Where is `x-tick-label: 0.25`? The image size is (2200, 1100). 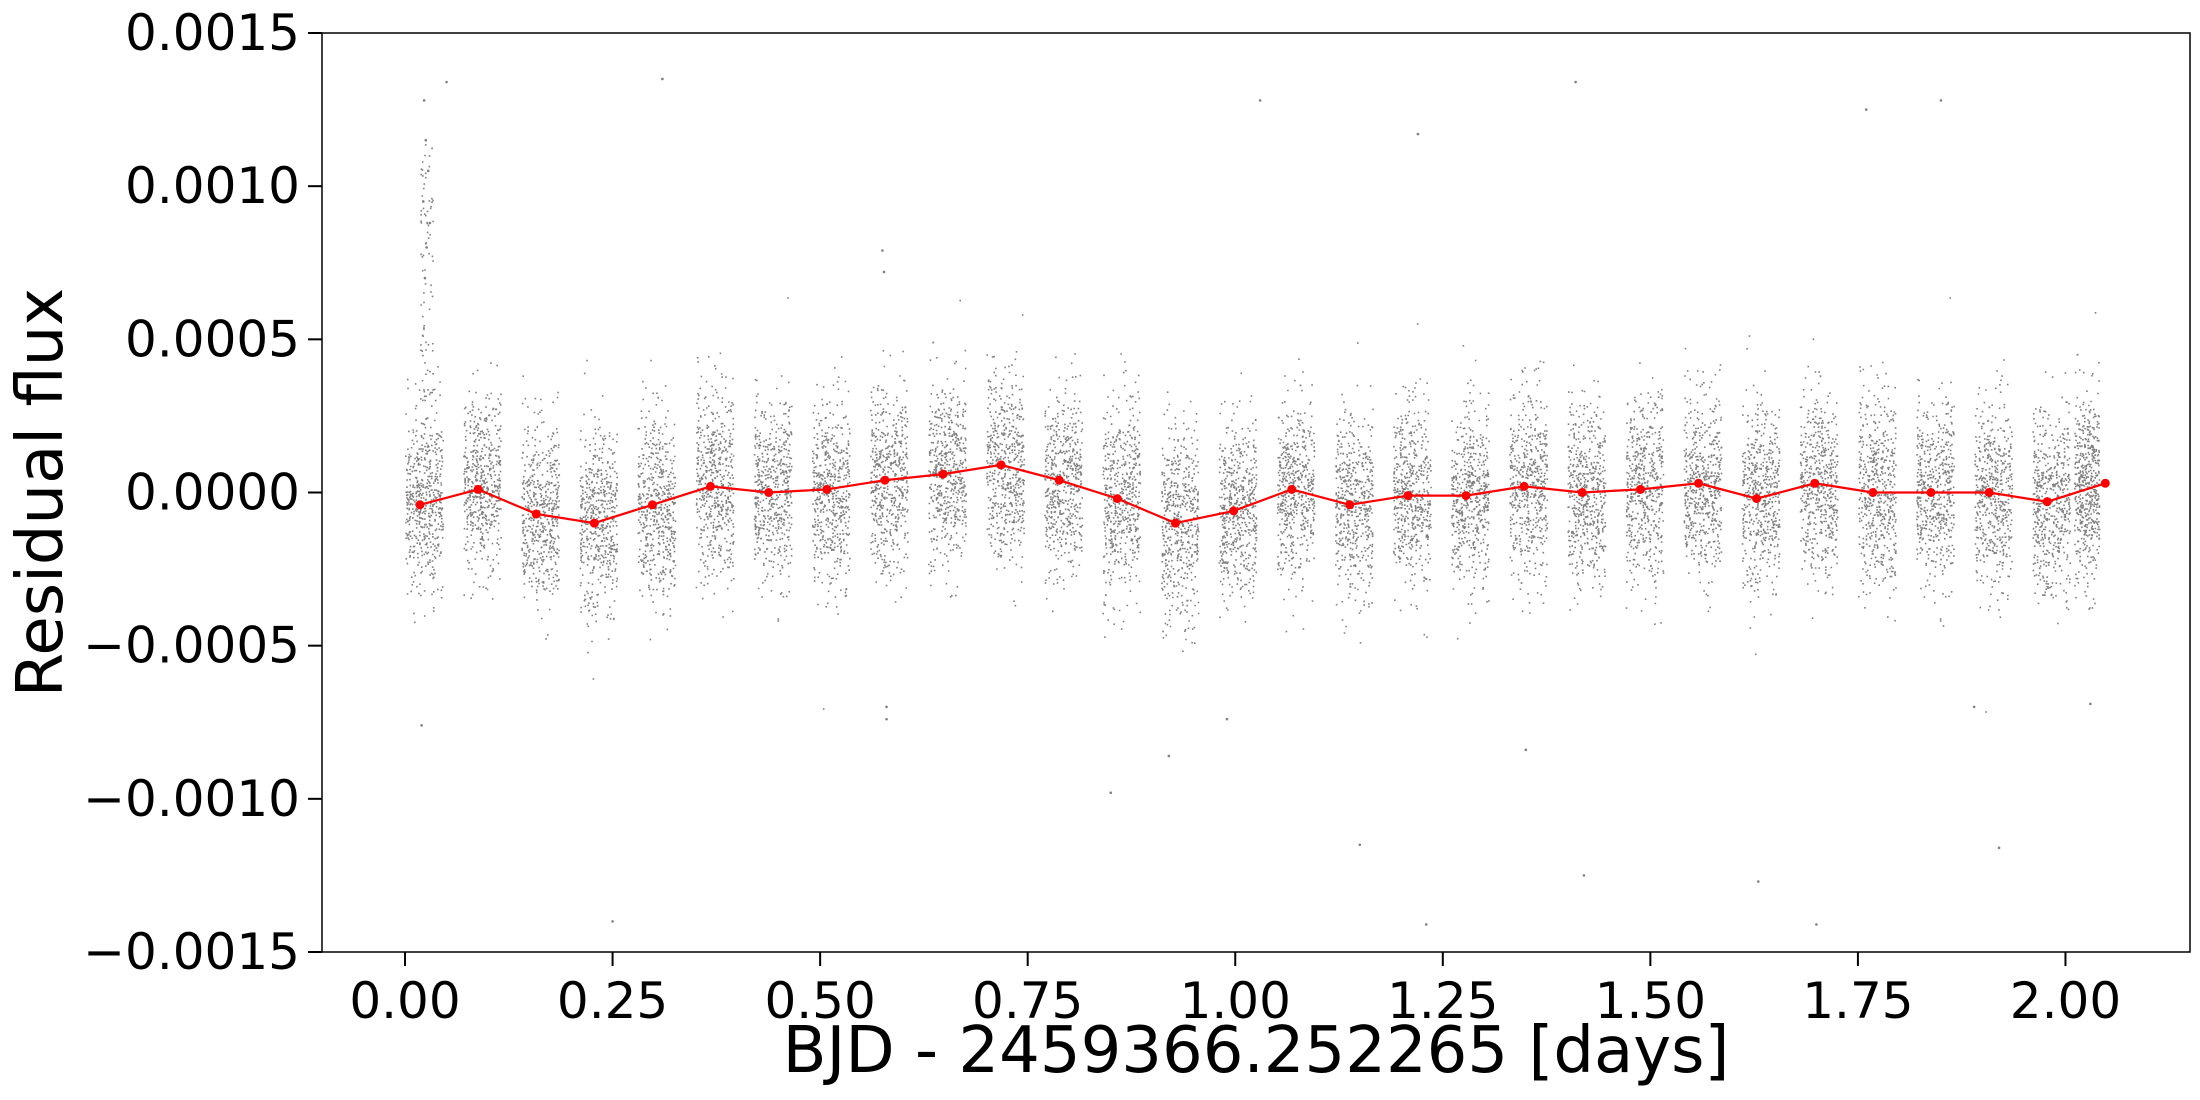 x-tick-label: 0.25 is located at coordinates (612, 1001).